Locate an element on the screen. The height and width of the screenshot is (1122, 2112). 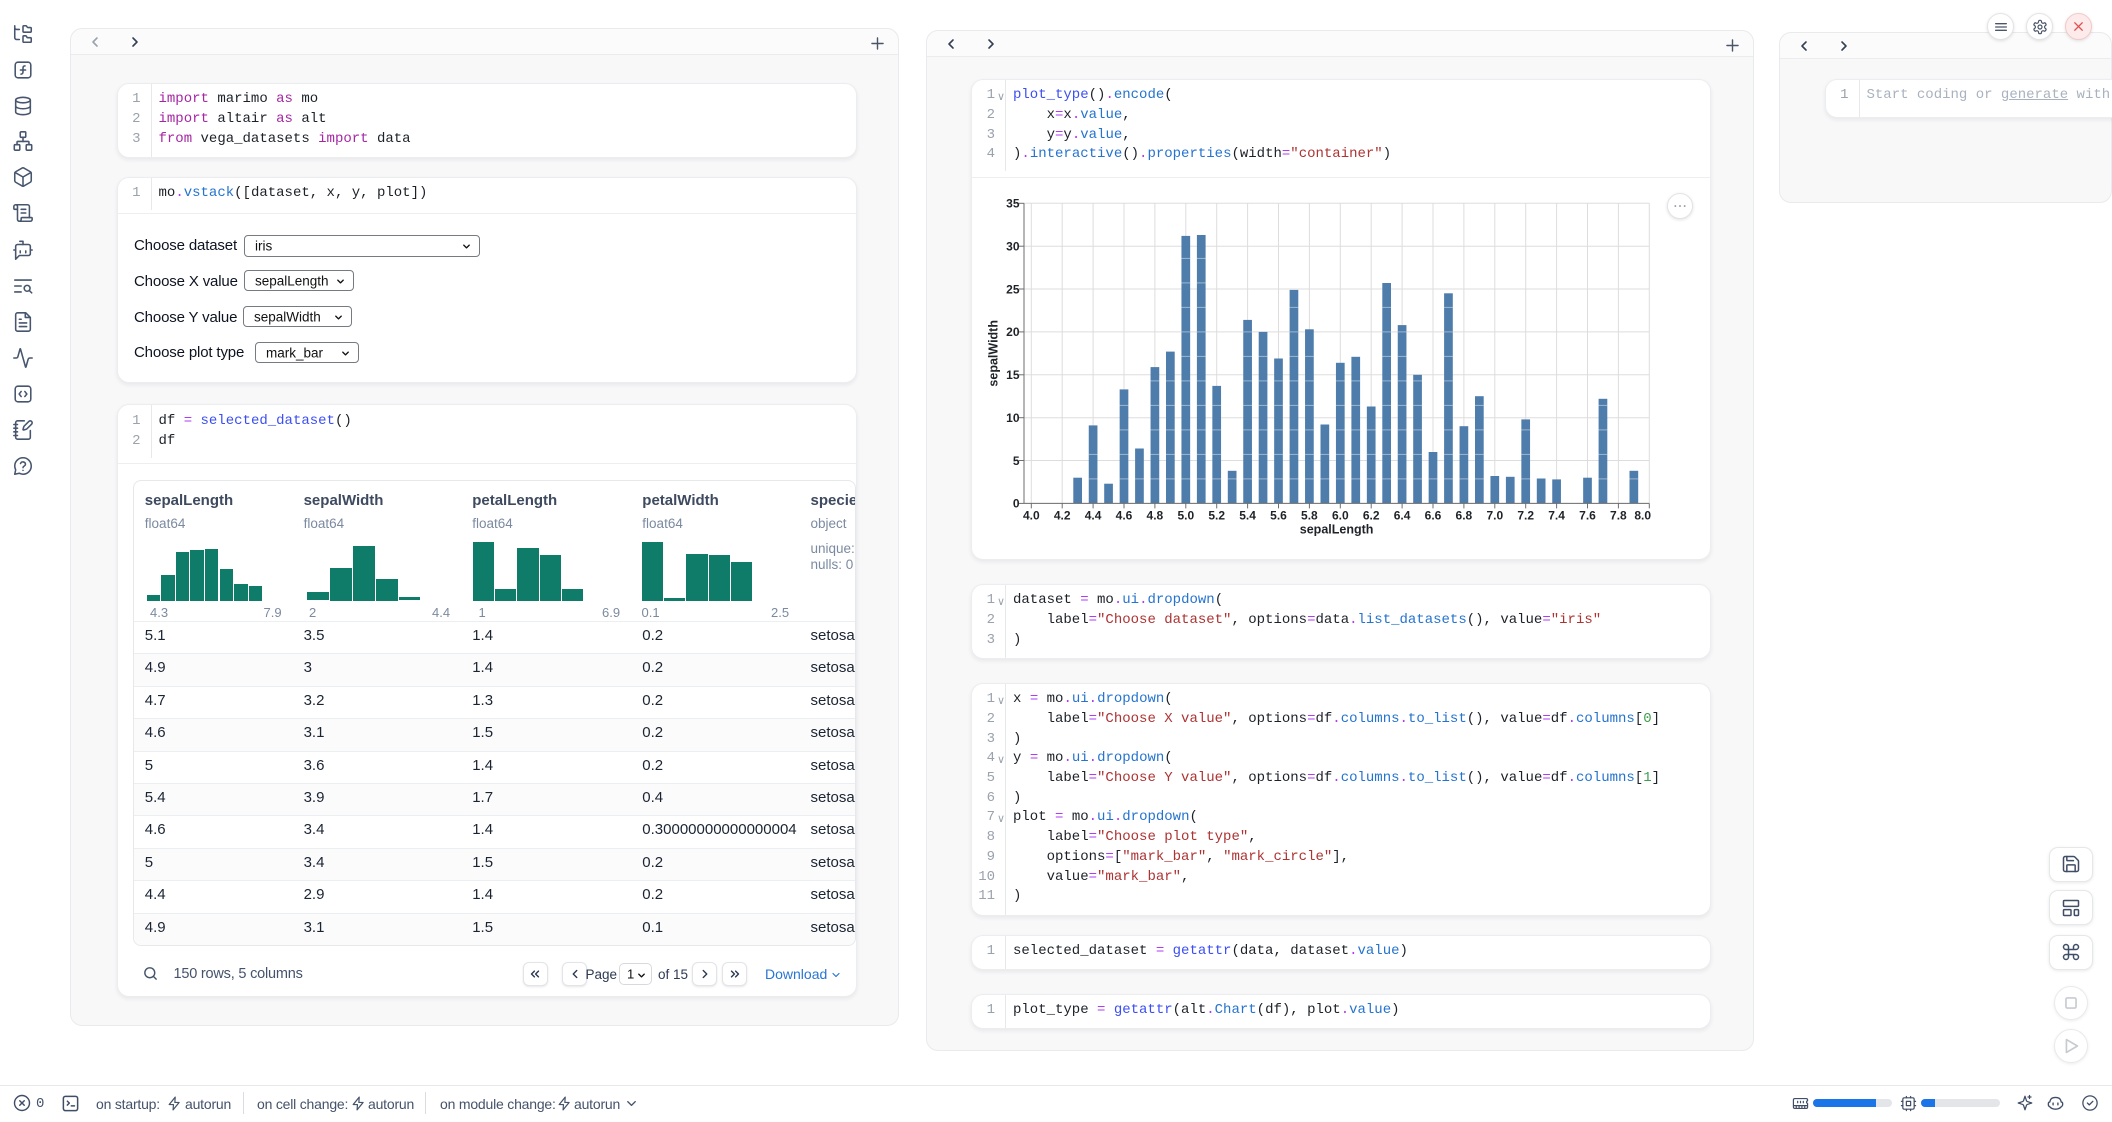
svg-text: 7.8 is located at coordinates (1618, 516).